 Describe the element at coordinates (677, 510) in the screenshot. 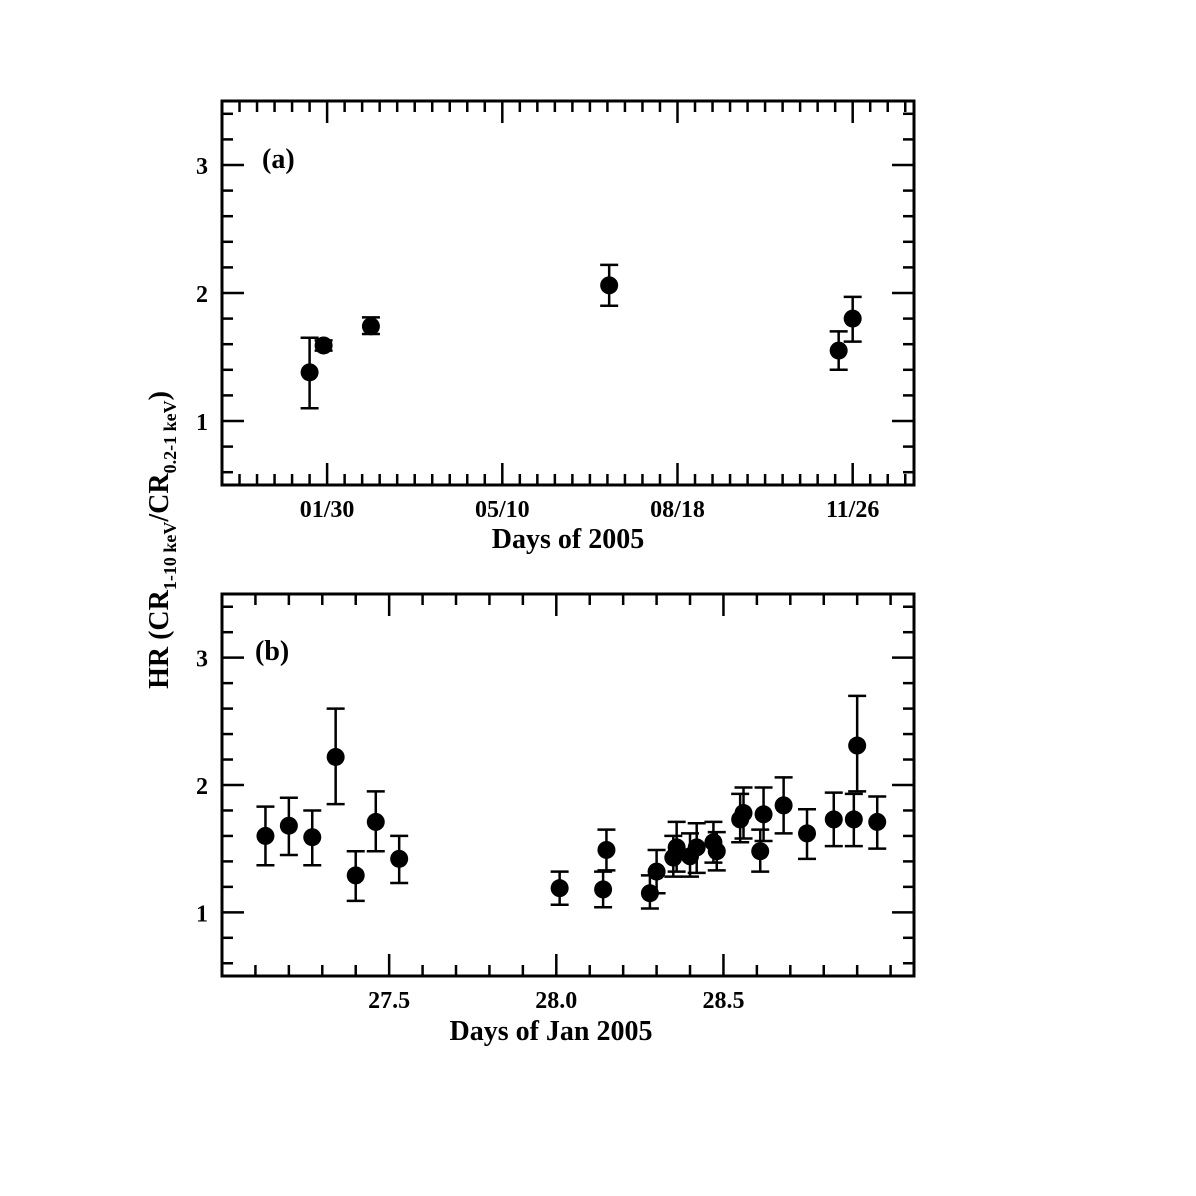

I see `x-tick-label: 08/18` at that location.